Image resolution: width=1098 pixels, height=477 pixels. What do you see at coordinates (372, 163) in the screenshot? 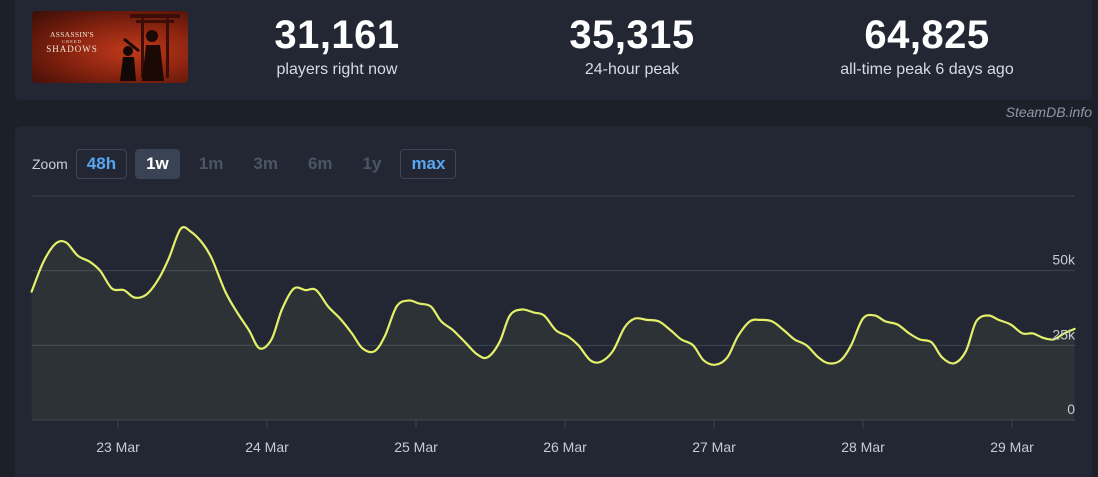
I see `zoom-1y-button: 1y` at bounding box center [372, 163].